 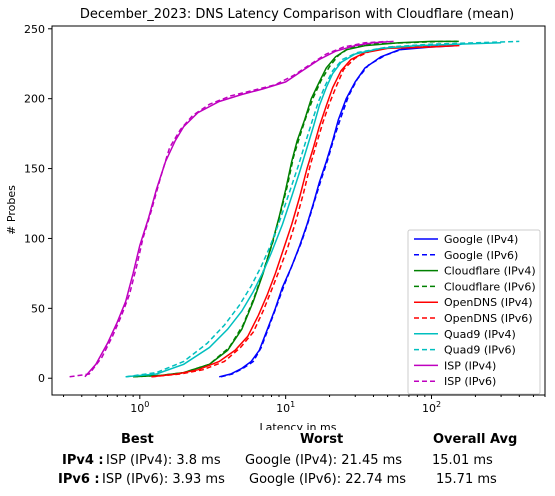 I want to click on legend-label: Cloudflare (IPv4), so click(x=490, y=271).